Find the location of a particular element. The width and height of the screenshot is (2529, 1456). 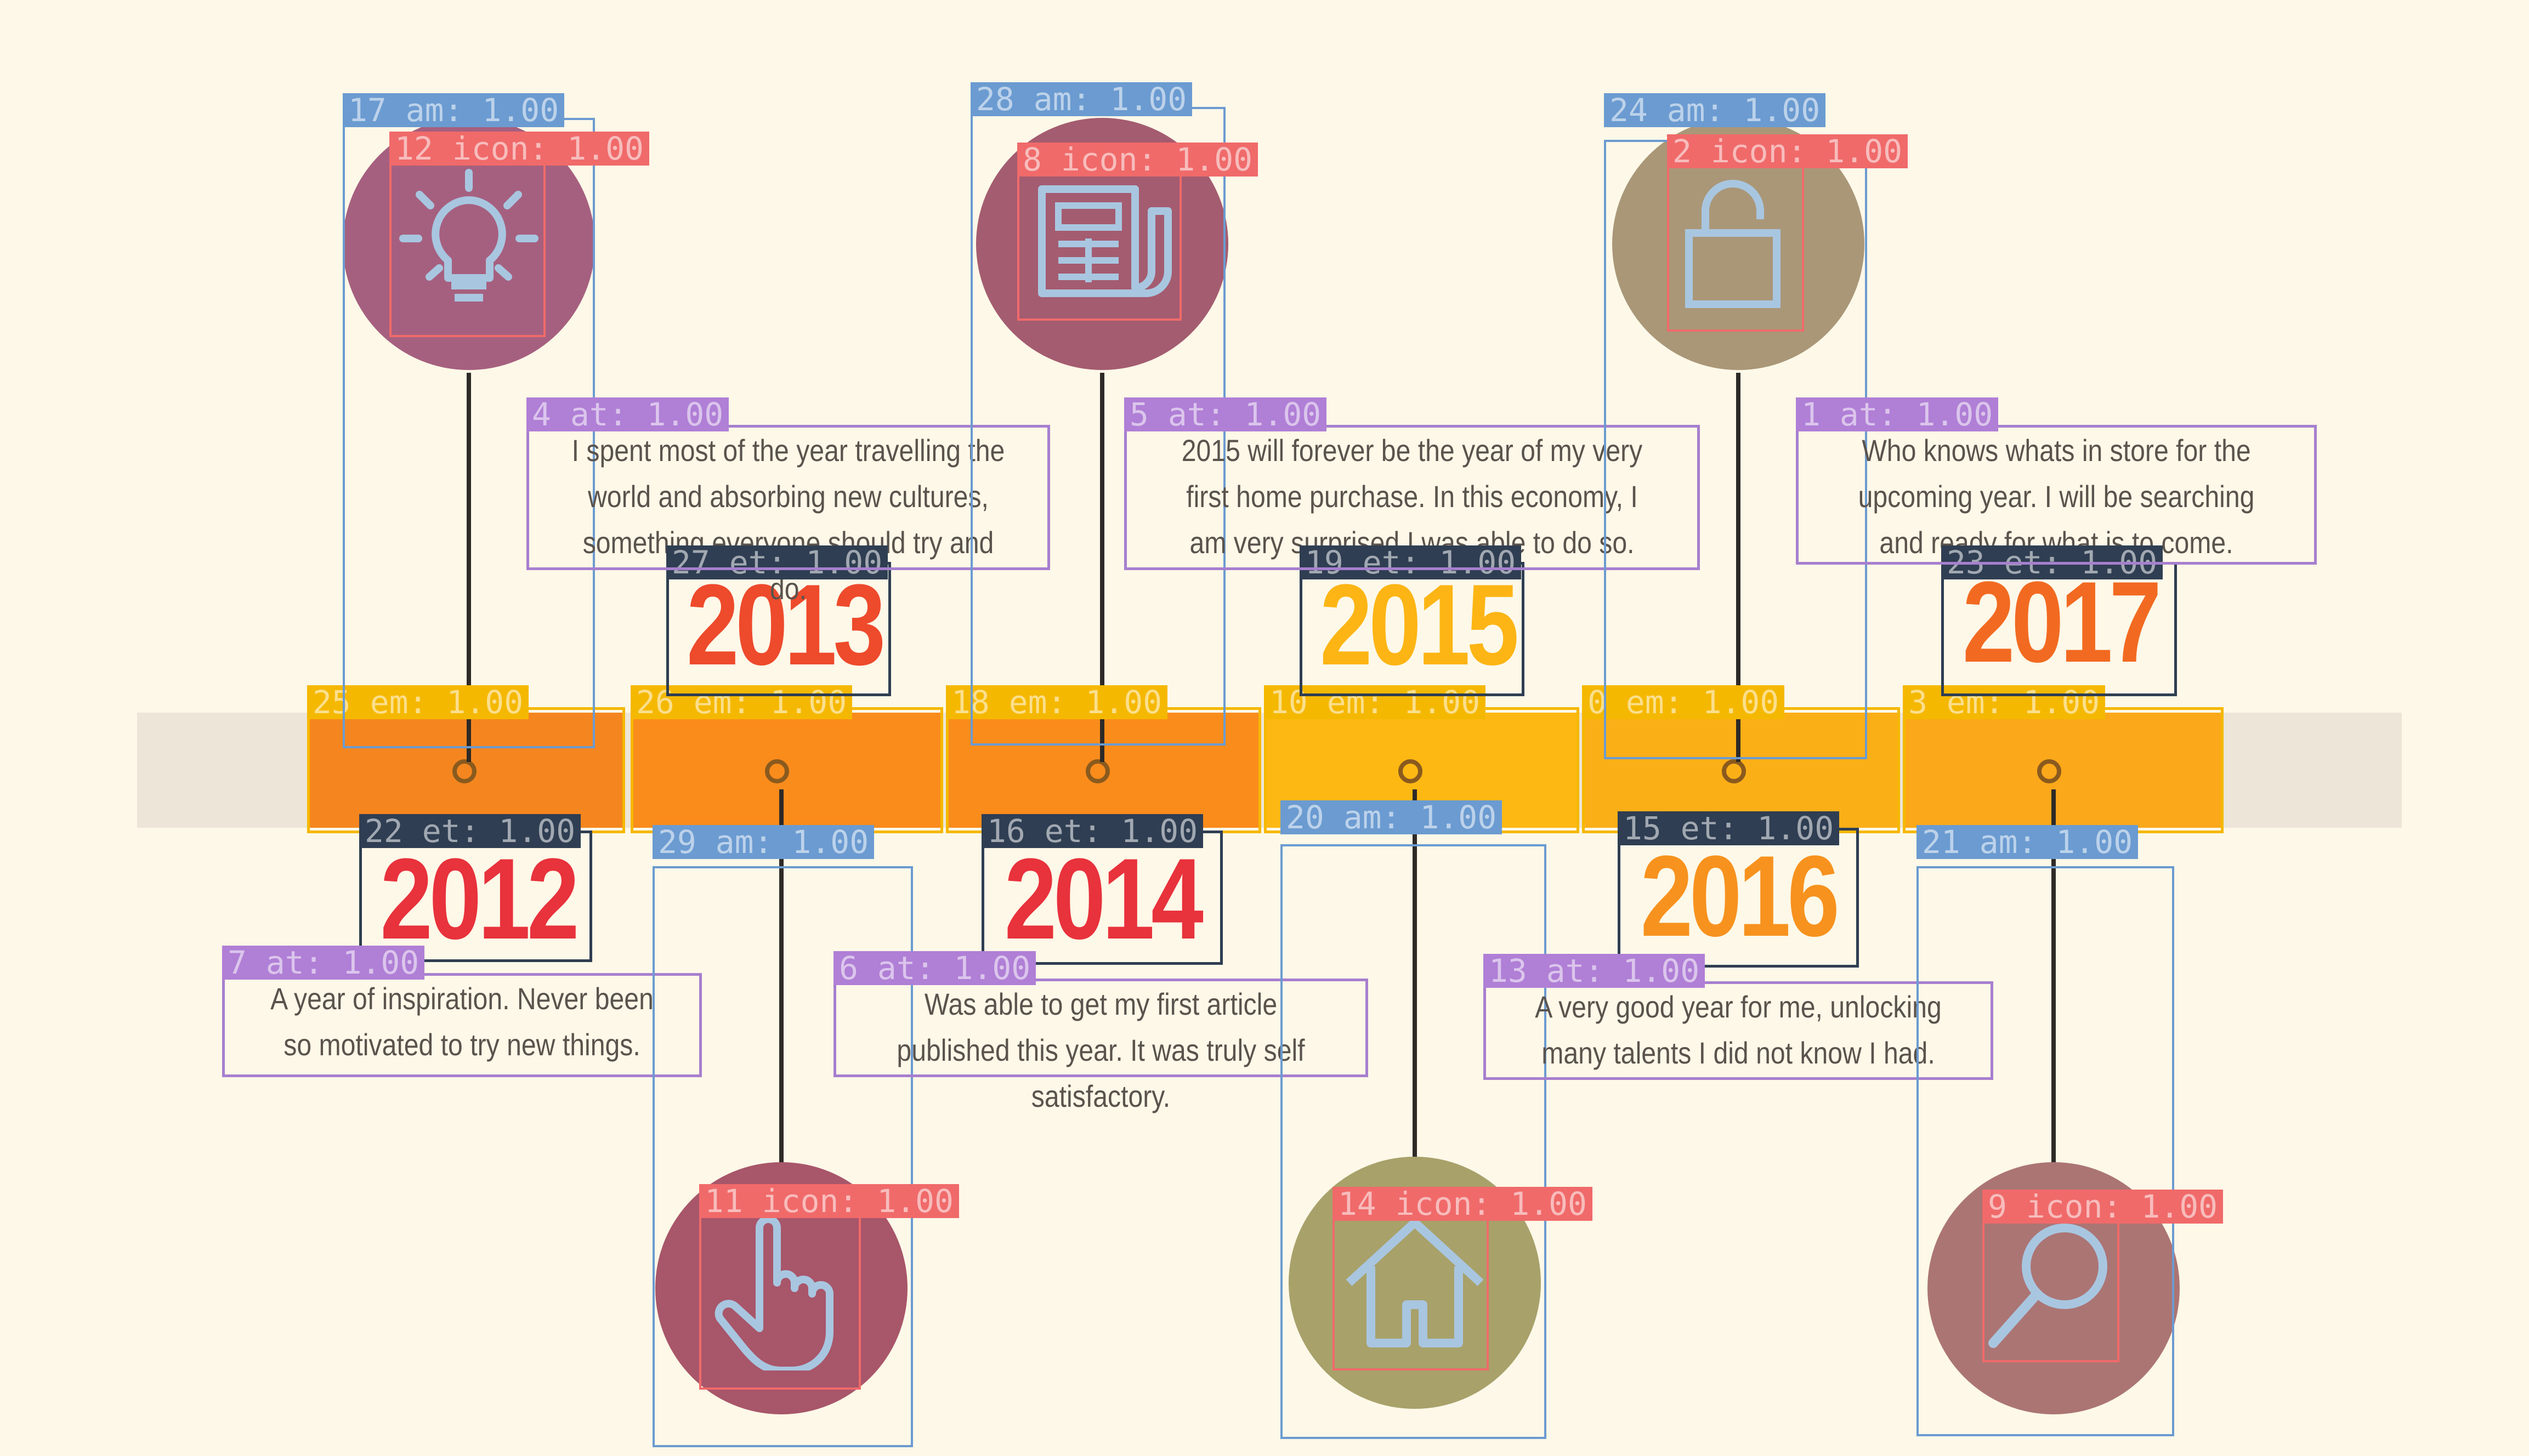

search-icon is located at coordinates (2047, 1286).